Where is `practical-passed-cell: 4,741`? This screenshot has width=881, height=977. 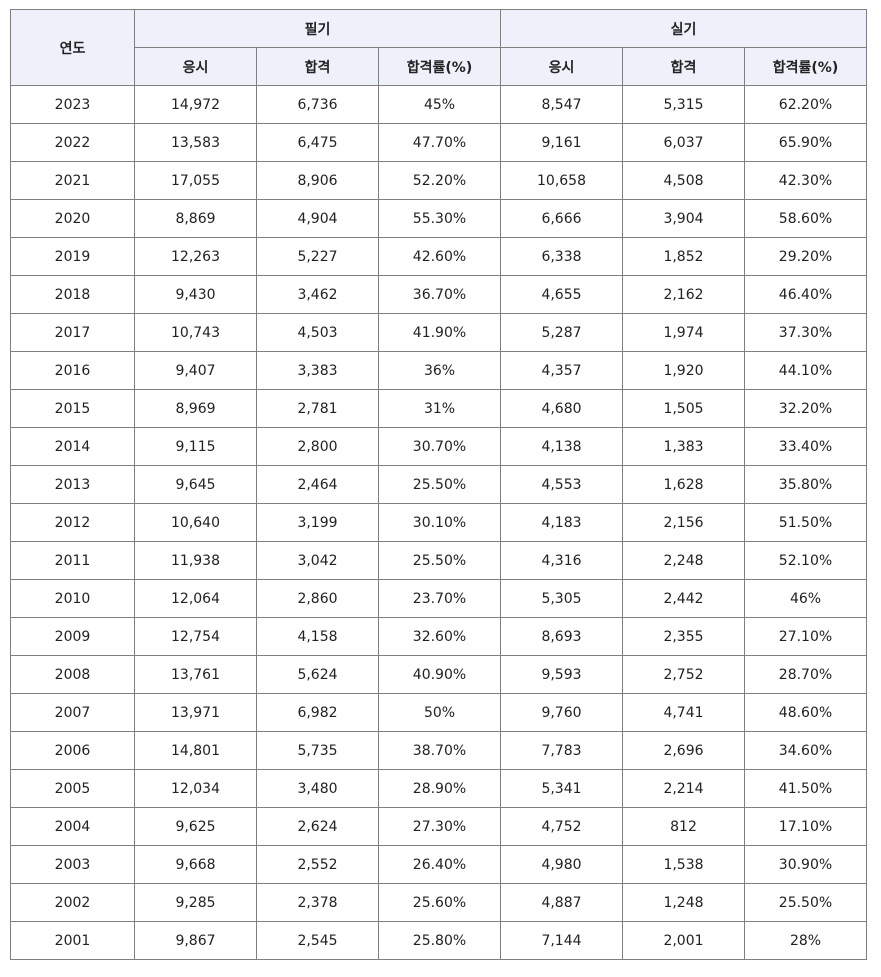
practical-passed-cell: 4,741 is located at coordinates (683, 712).